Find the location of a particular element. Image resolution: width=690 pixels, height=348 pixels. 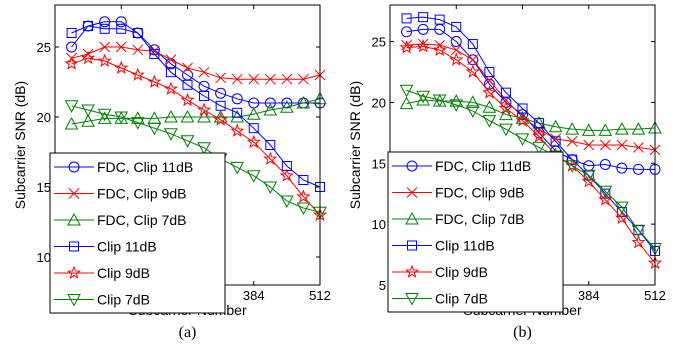

legend-item: Clip 9dB is located at coordinates (440, 272).